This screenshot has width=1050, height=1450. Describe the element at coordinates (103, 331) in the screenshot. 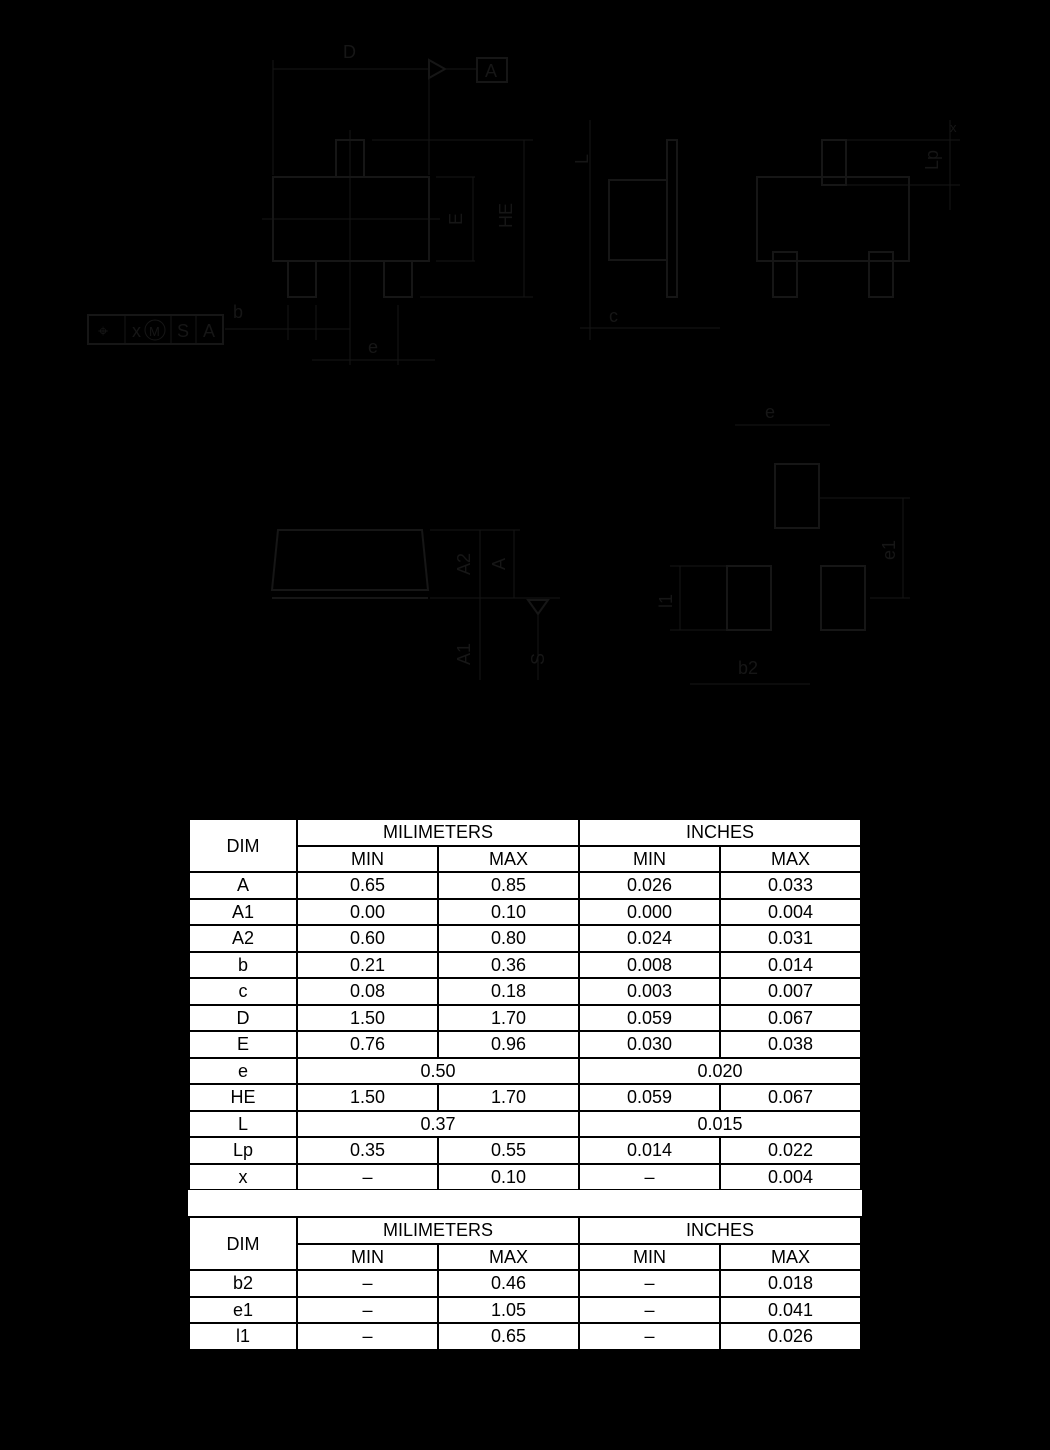

I see `position-tolerance-icon: ⌖` at that location.